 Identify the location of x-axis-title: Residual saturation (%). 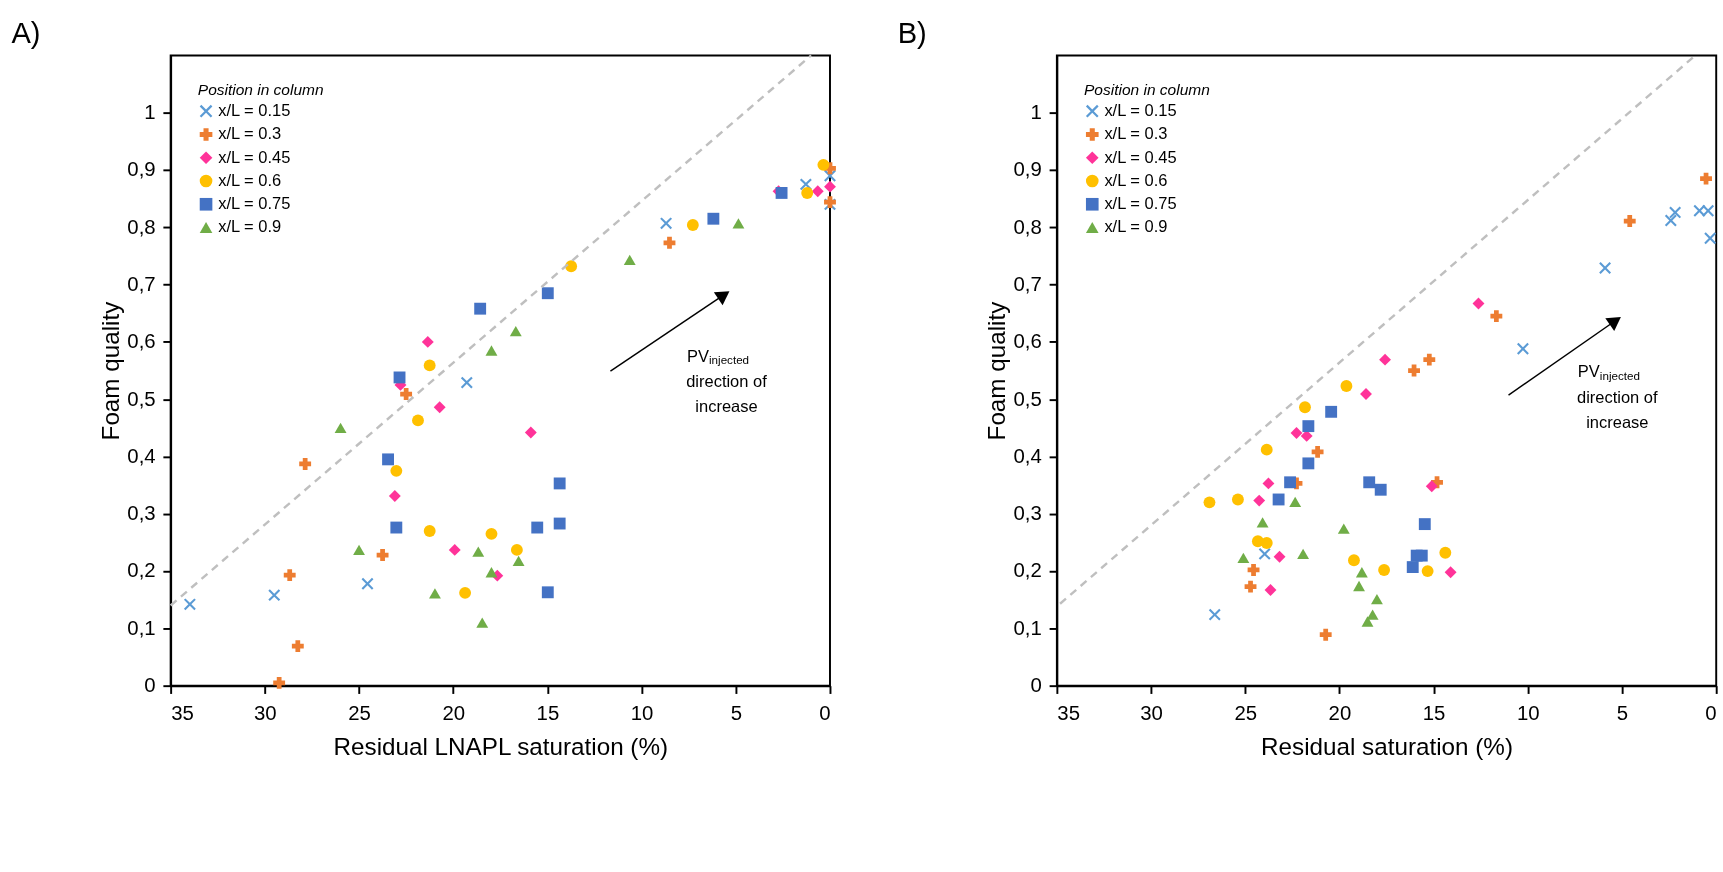
(1387, 747).